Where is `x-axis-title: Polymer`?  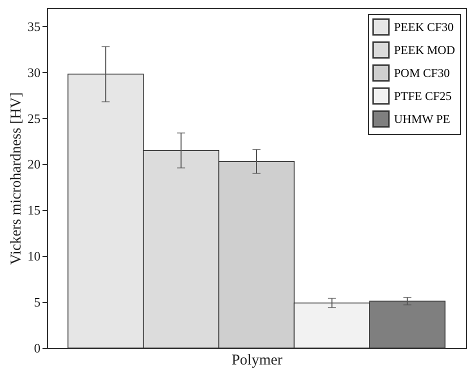
x-axis-title: Polymer is located at coordinates (257, 360).